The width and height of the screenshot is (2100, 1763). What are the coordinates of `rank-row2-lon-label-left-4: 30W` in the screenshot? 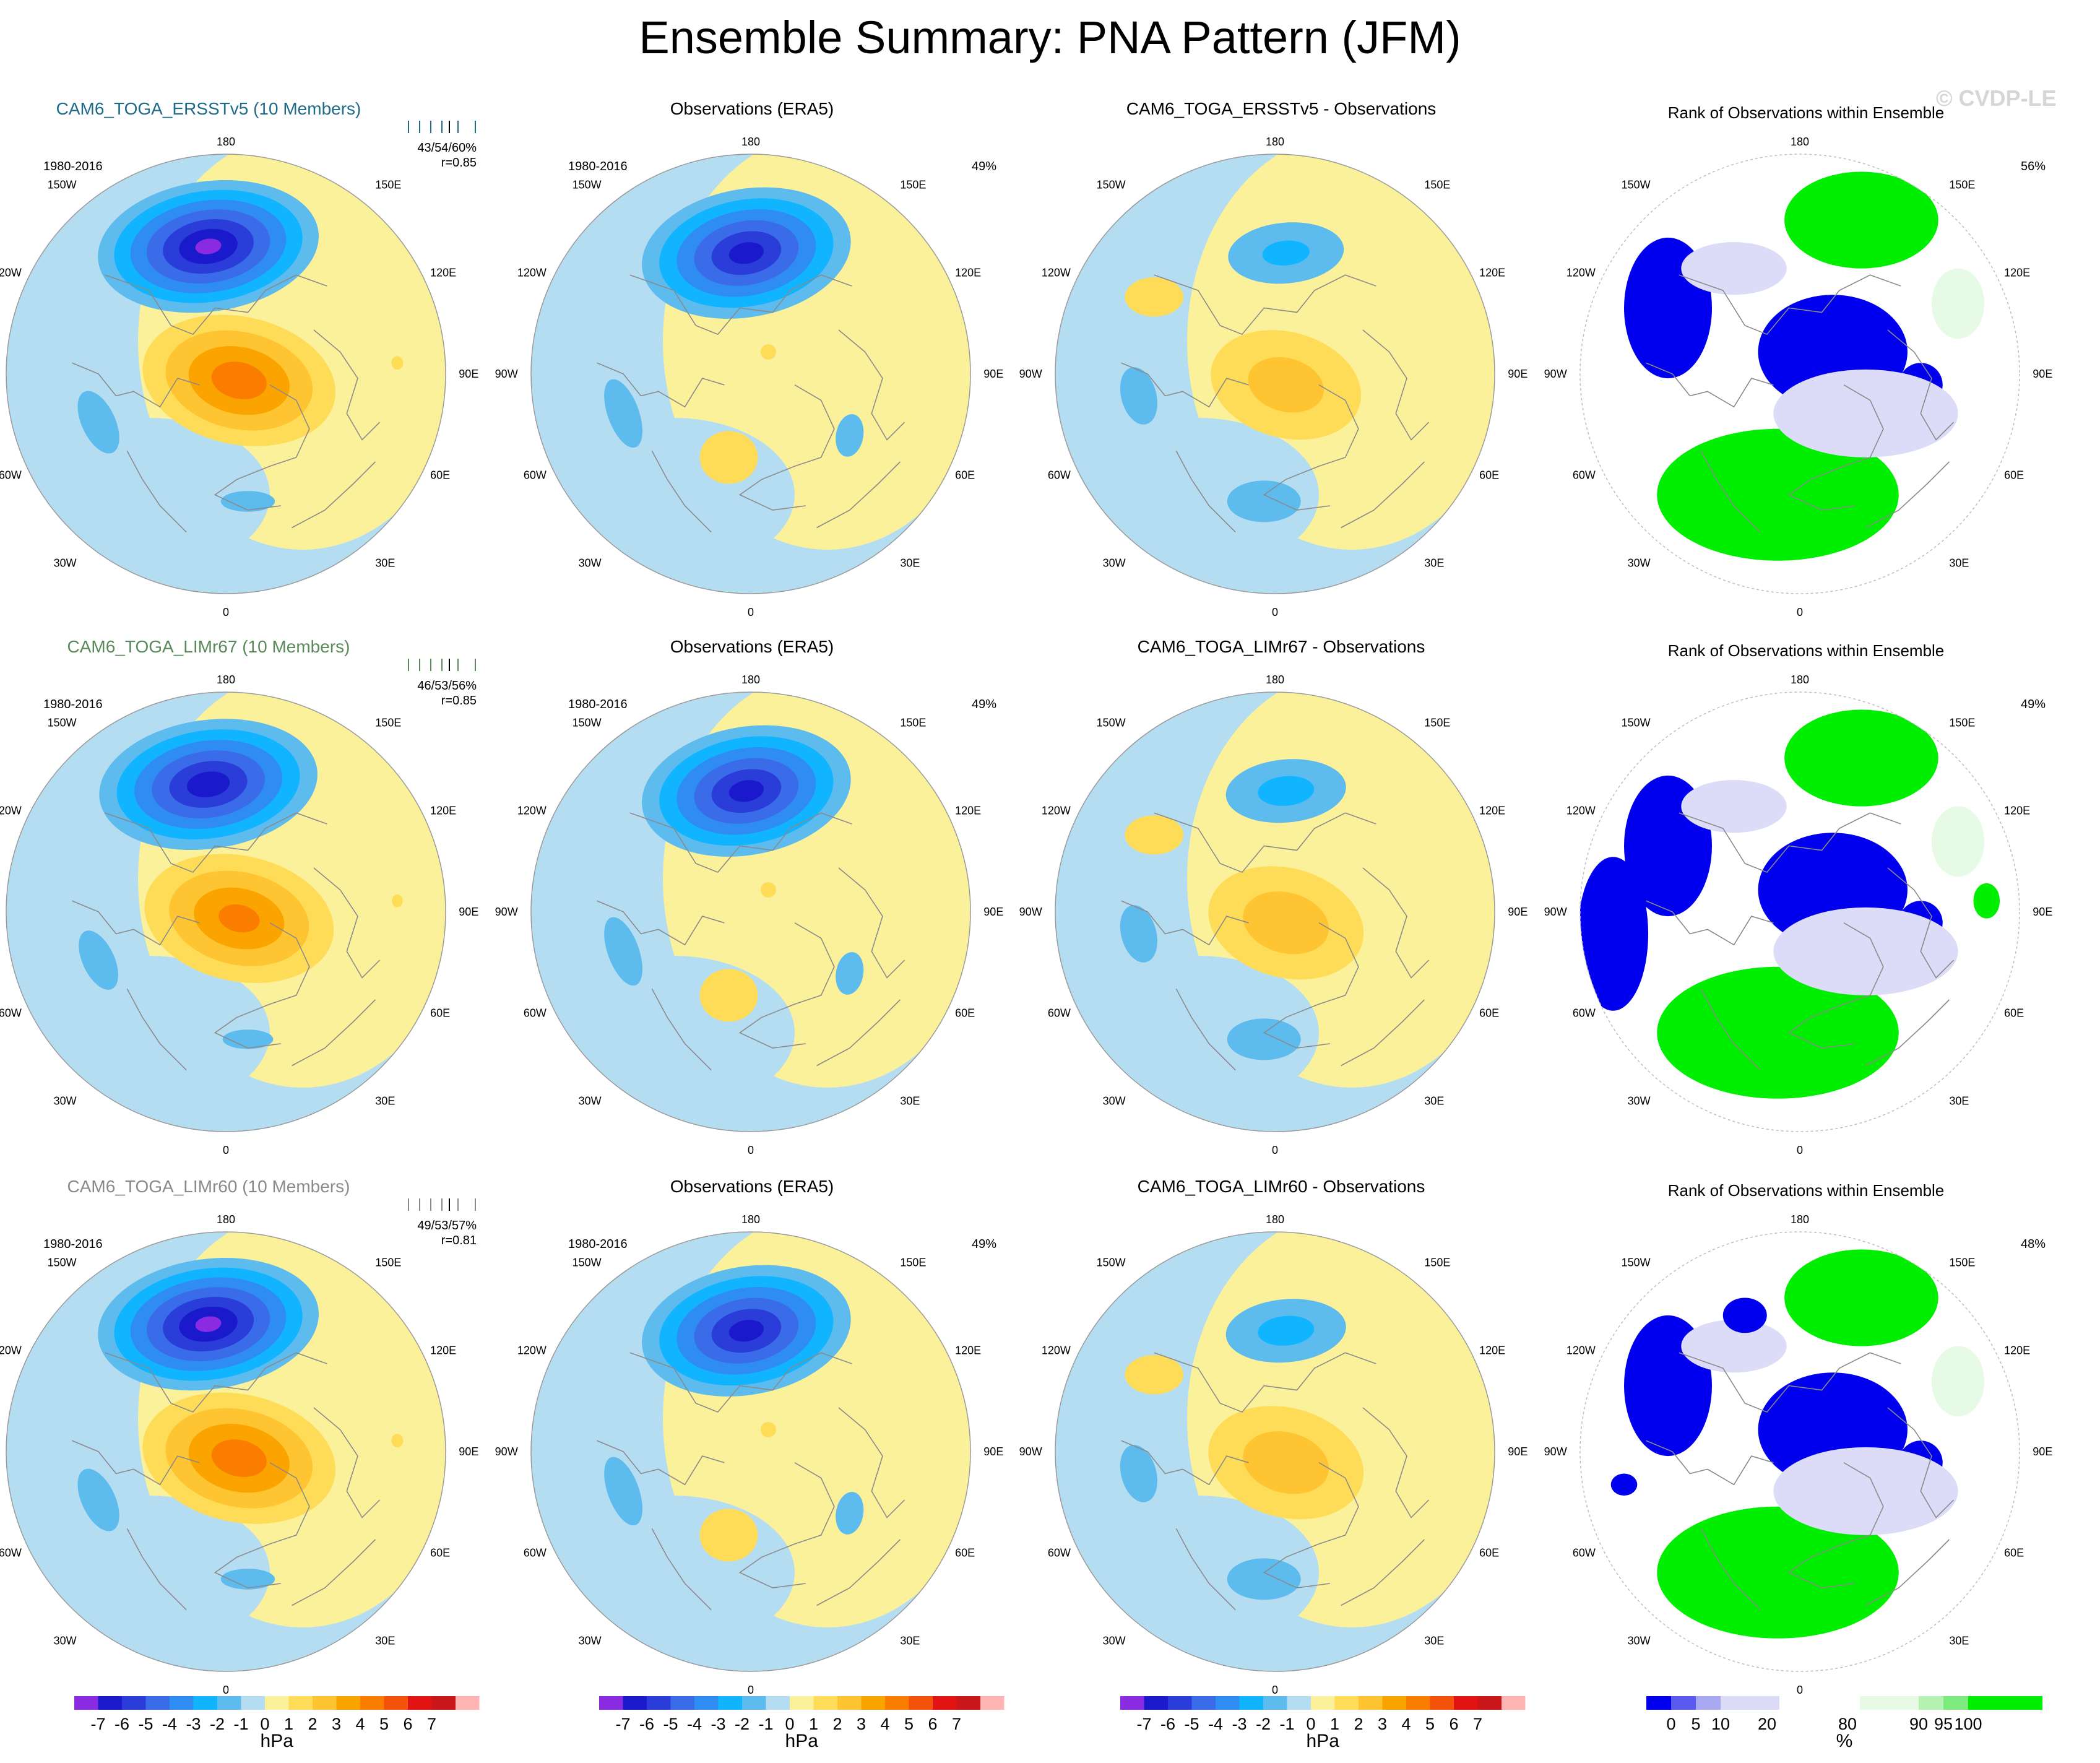 It's located at (1639, 1640).